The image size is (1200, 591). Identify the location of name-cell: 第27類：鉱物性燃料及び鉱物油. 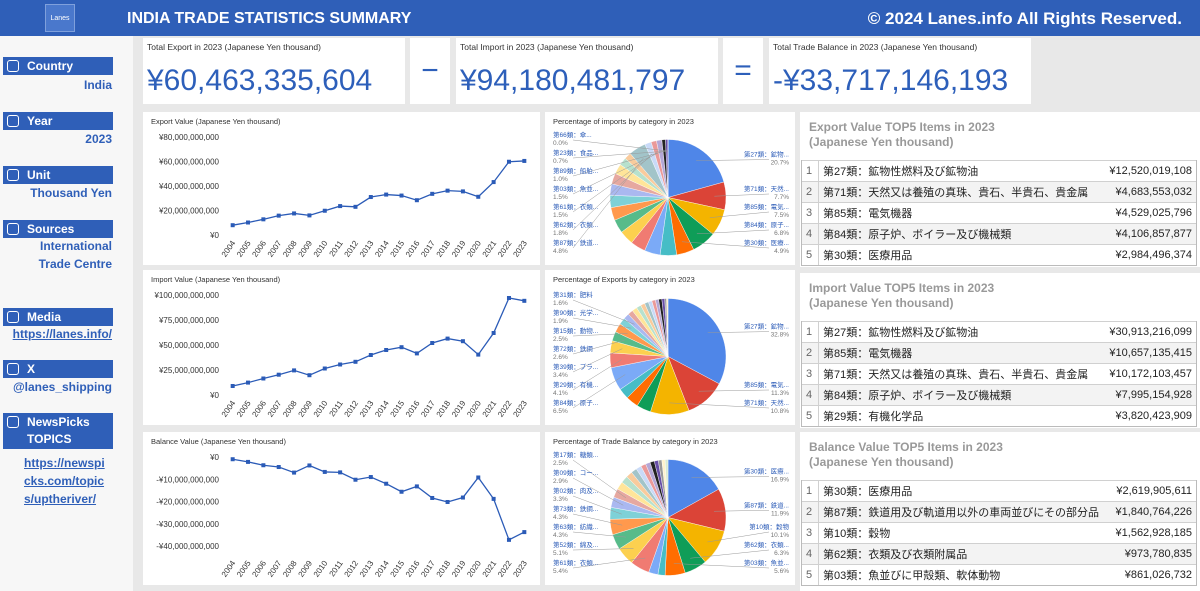
(960, 332).